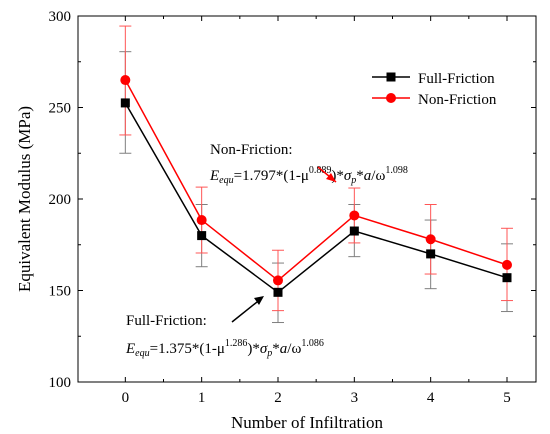 The width and height of the screenshot is (550, 434). I want to click on x-tick-label: 4, so click(431, 398).